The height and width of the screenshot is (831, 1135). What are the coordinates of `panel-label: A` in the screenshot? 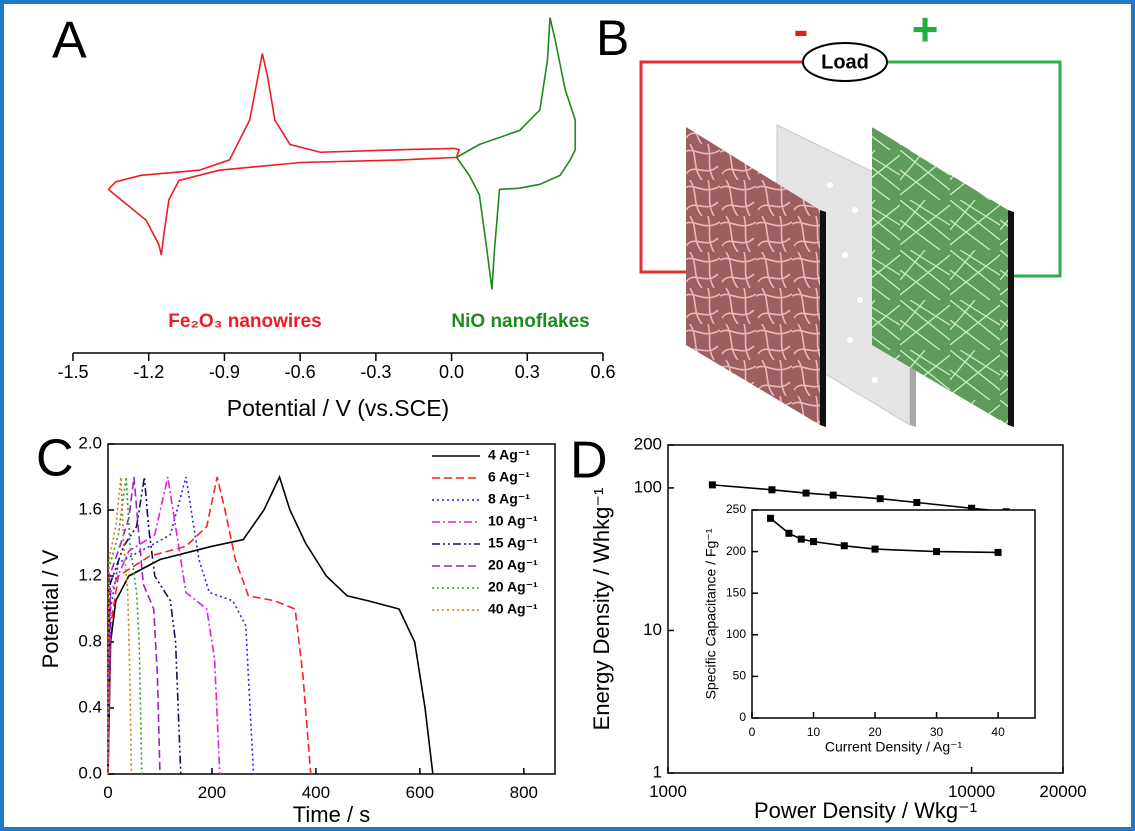 It's located at (69, 41).